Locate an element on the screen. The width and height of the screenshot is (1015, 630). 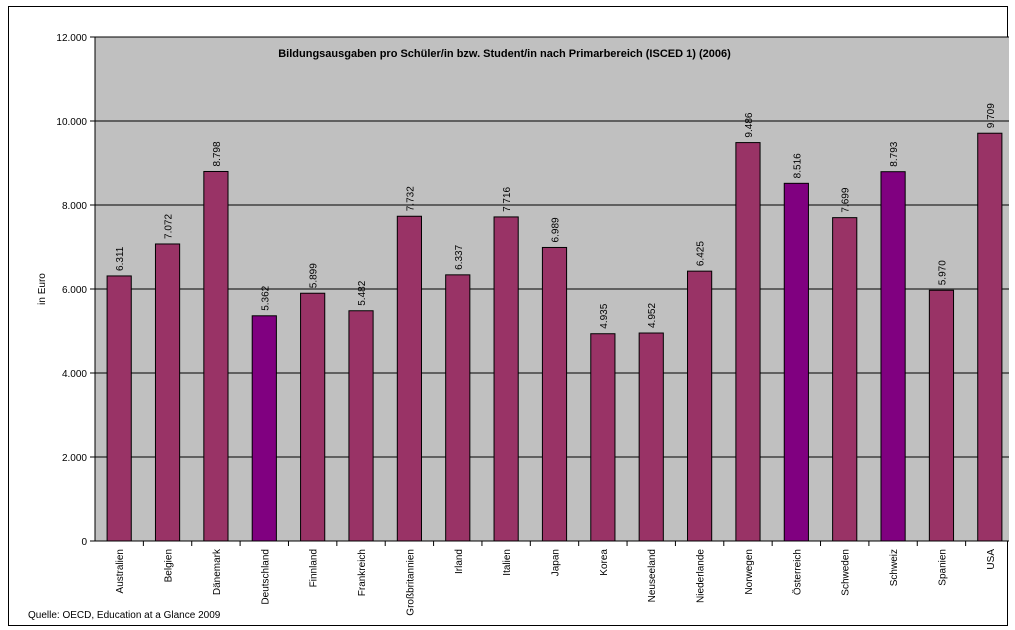
x-tick-label: Frankreich is located at coordinates (362, 572).